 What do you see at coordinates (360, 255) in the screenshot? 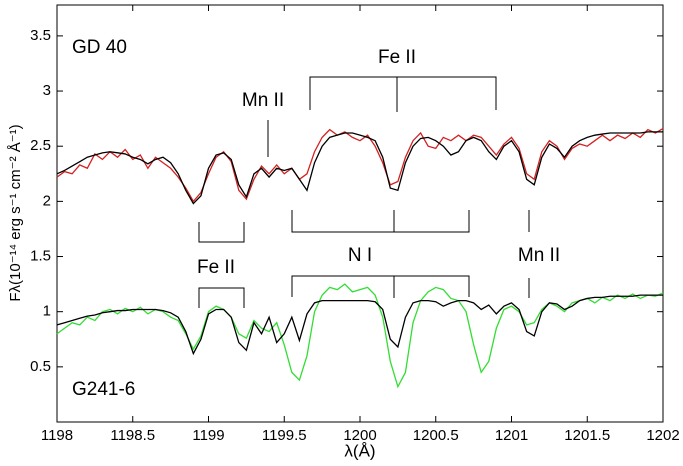
I see `annotation: N I` at bounding box center [360, 255].